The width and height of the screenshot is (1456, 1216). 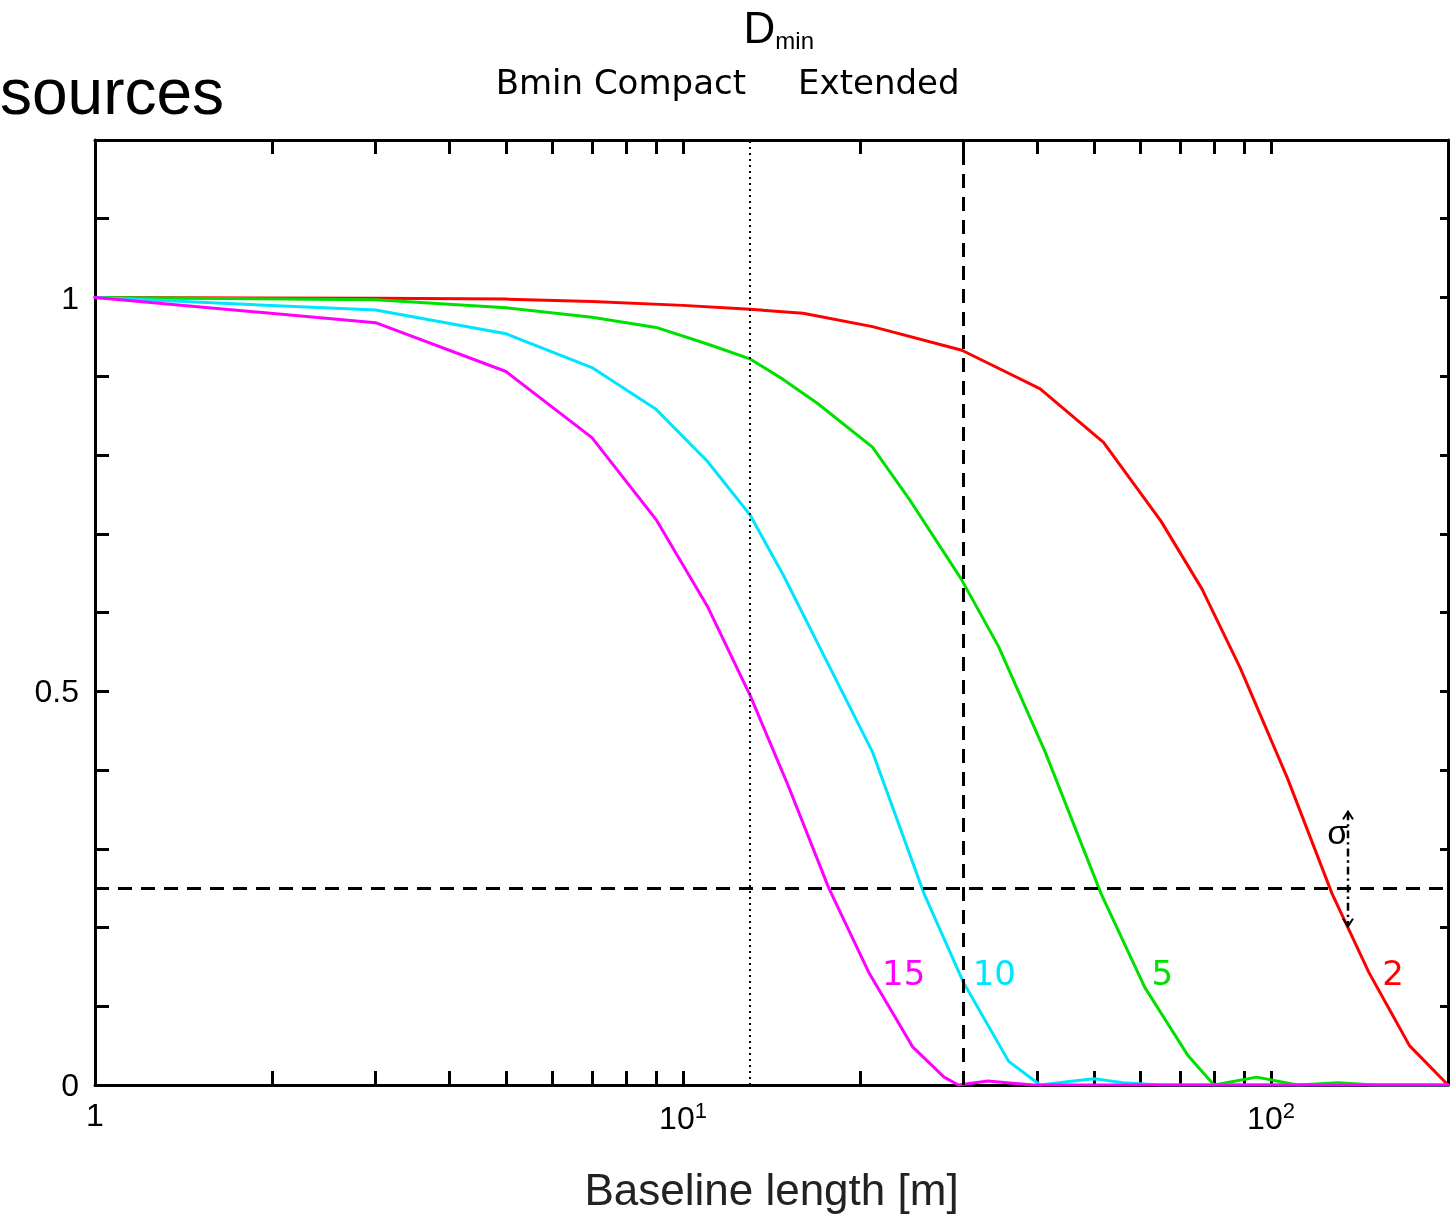 What do you see at coordinates (771, 1189) in the screenshot?
I see `x-axis-title: Baseline length [m]` at bounding box center [771, 1189].